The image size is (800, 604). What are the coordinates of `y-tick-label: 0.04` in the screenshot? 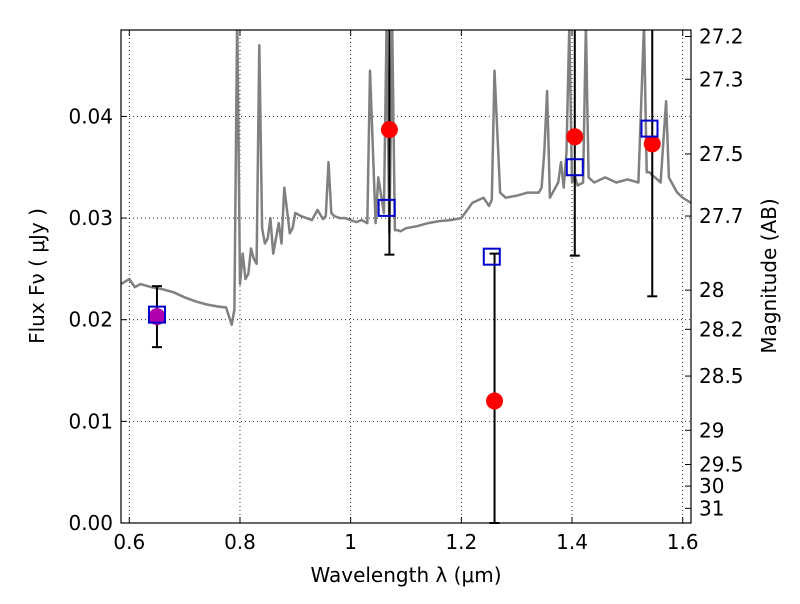 It's located at (90, 116).